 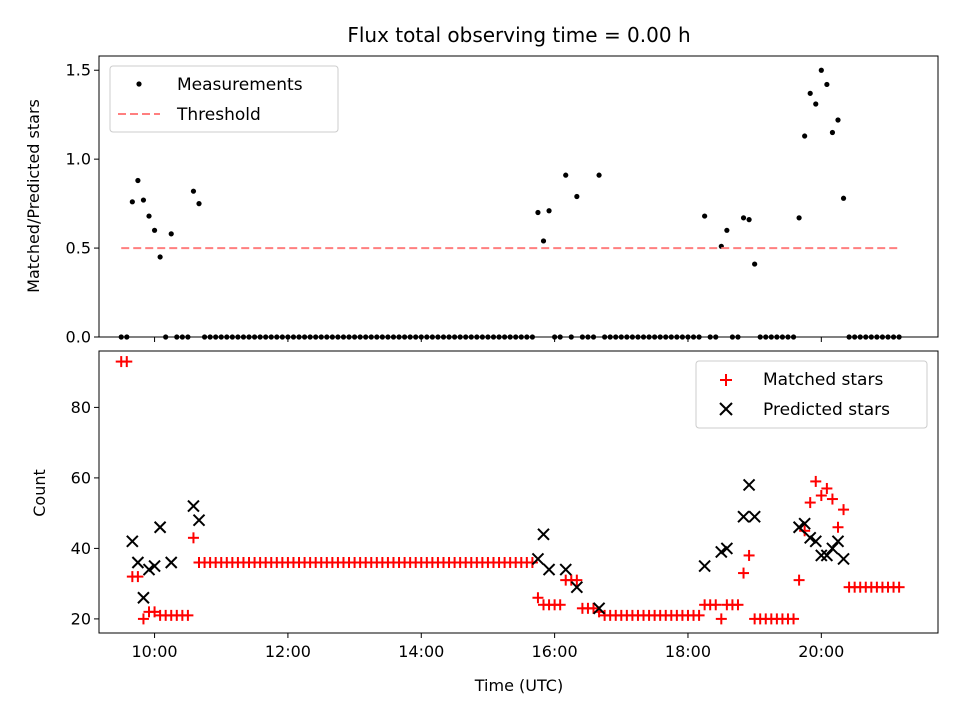 I want to click on legend-measurements-marker, so click(x=139, y=84).